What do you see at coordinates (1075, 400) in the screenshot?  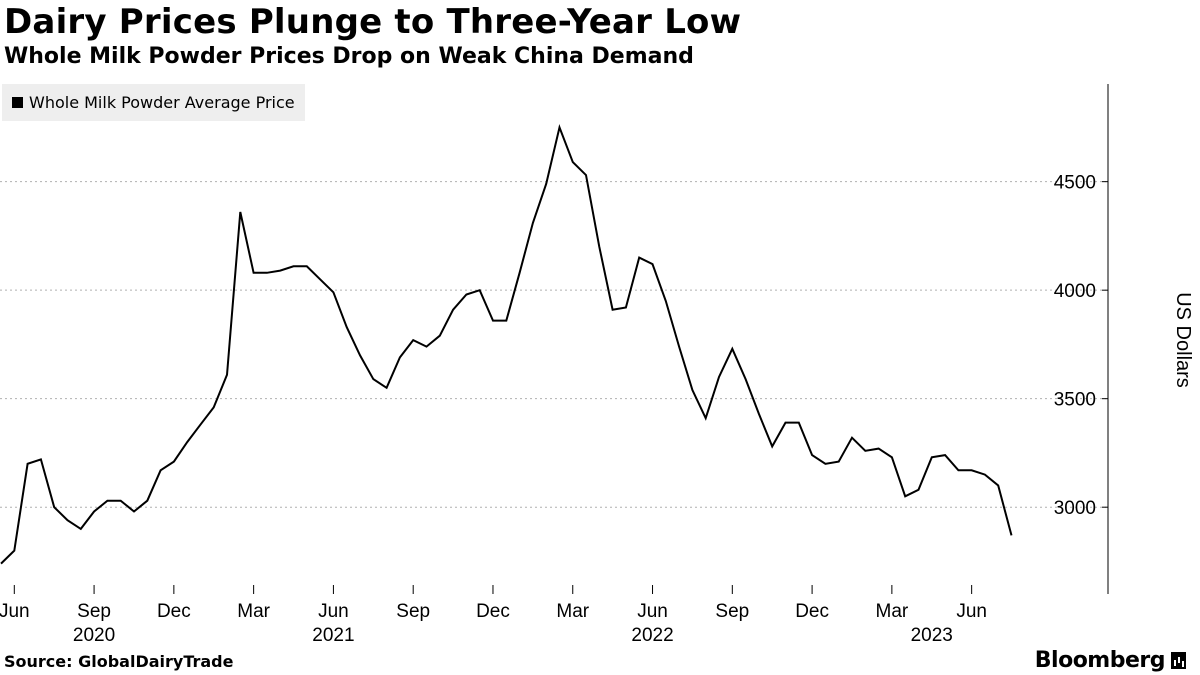 I see `y-tick-label: 3500` at bounding box center [1075, 400].